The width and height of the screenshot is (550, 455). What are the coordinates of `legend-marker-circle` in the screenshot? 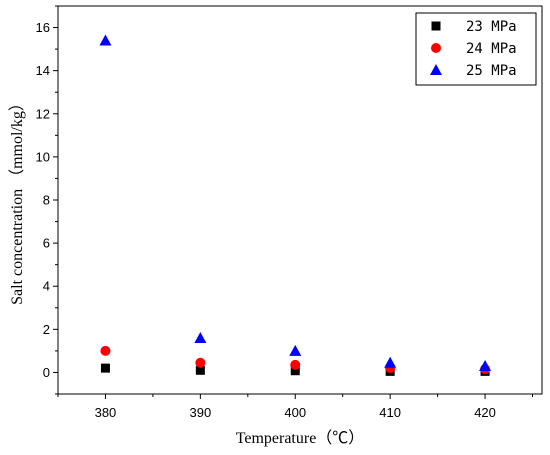 It's located at (436, 48).